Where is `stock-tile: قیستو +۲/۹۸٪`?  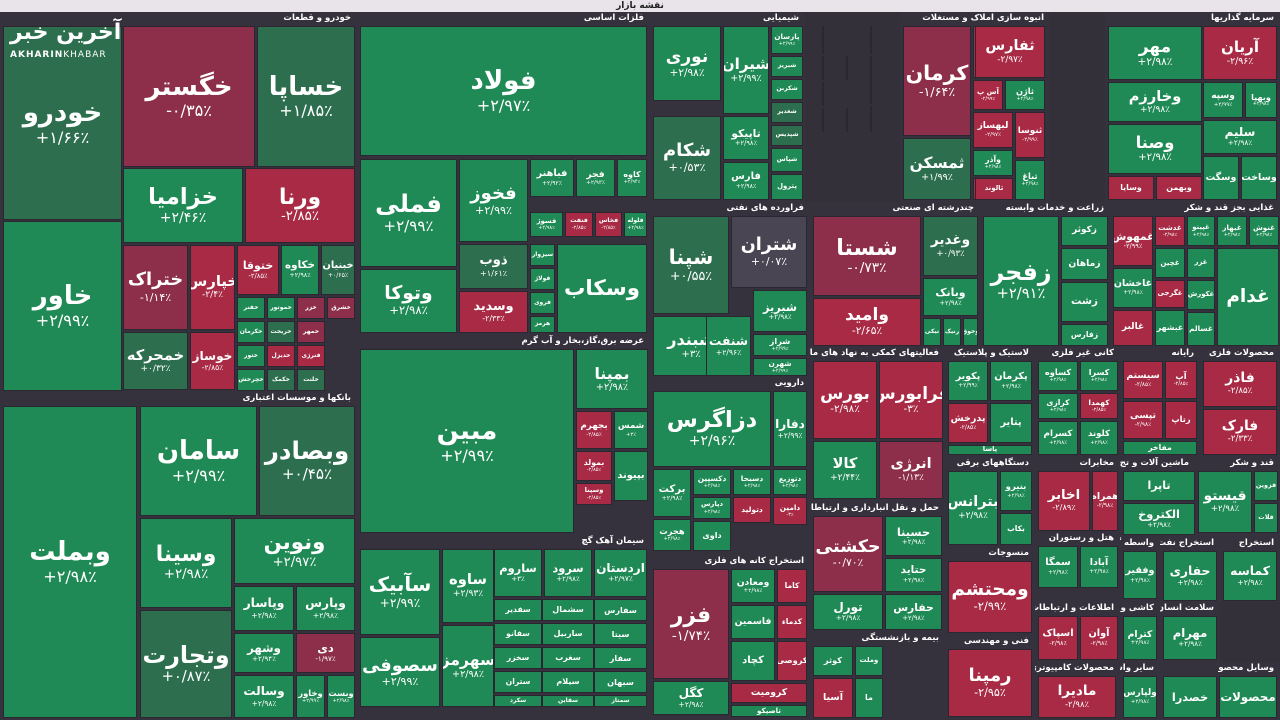
stock-tile: قیستو +۲/۹۸٪ is located at coordinates (1225, 502).